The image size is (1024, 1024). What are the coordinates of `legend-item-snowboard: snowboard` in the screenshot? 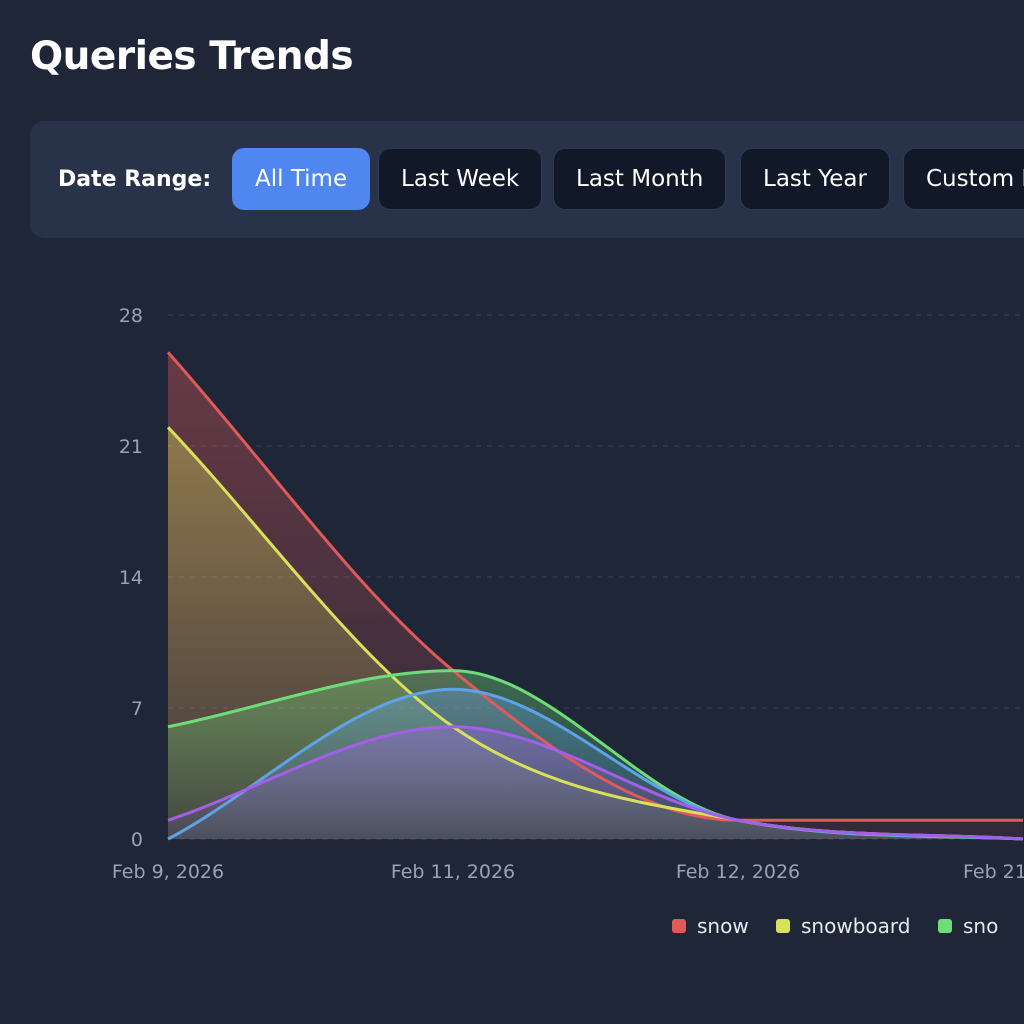 It's located at (843, 926).